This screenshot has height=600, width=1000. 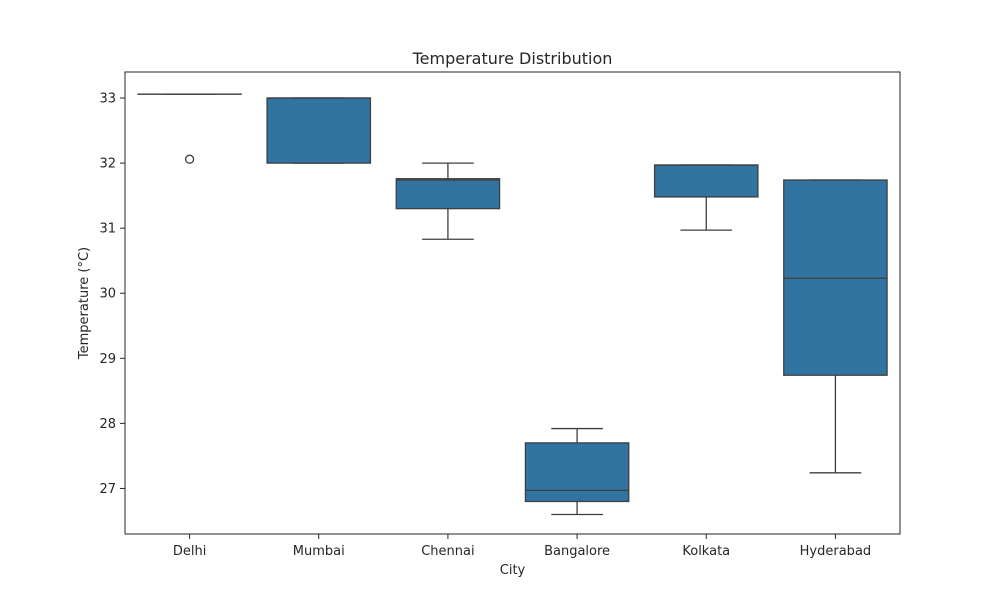 What do you see at coordinates (107, 424) in the screenshot?
I see `y-tick-label: 28` at bounding box center [107, 424].